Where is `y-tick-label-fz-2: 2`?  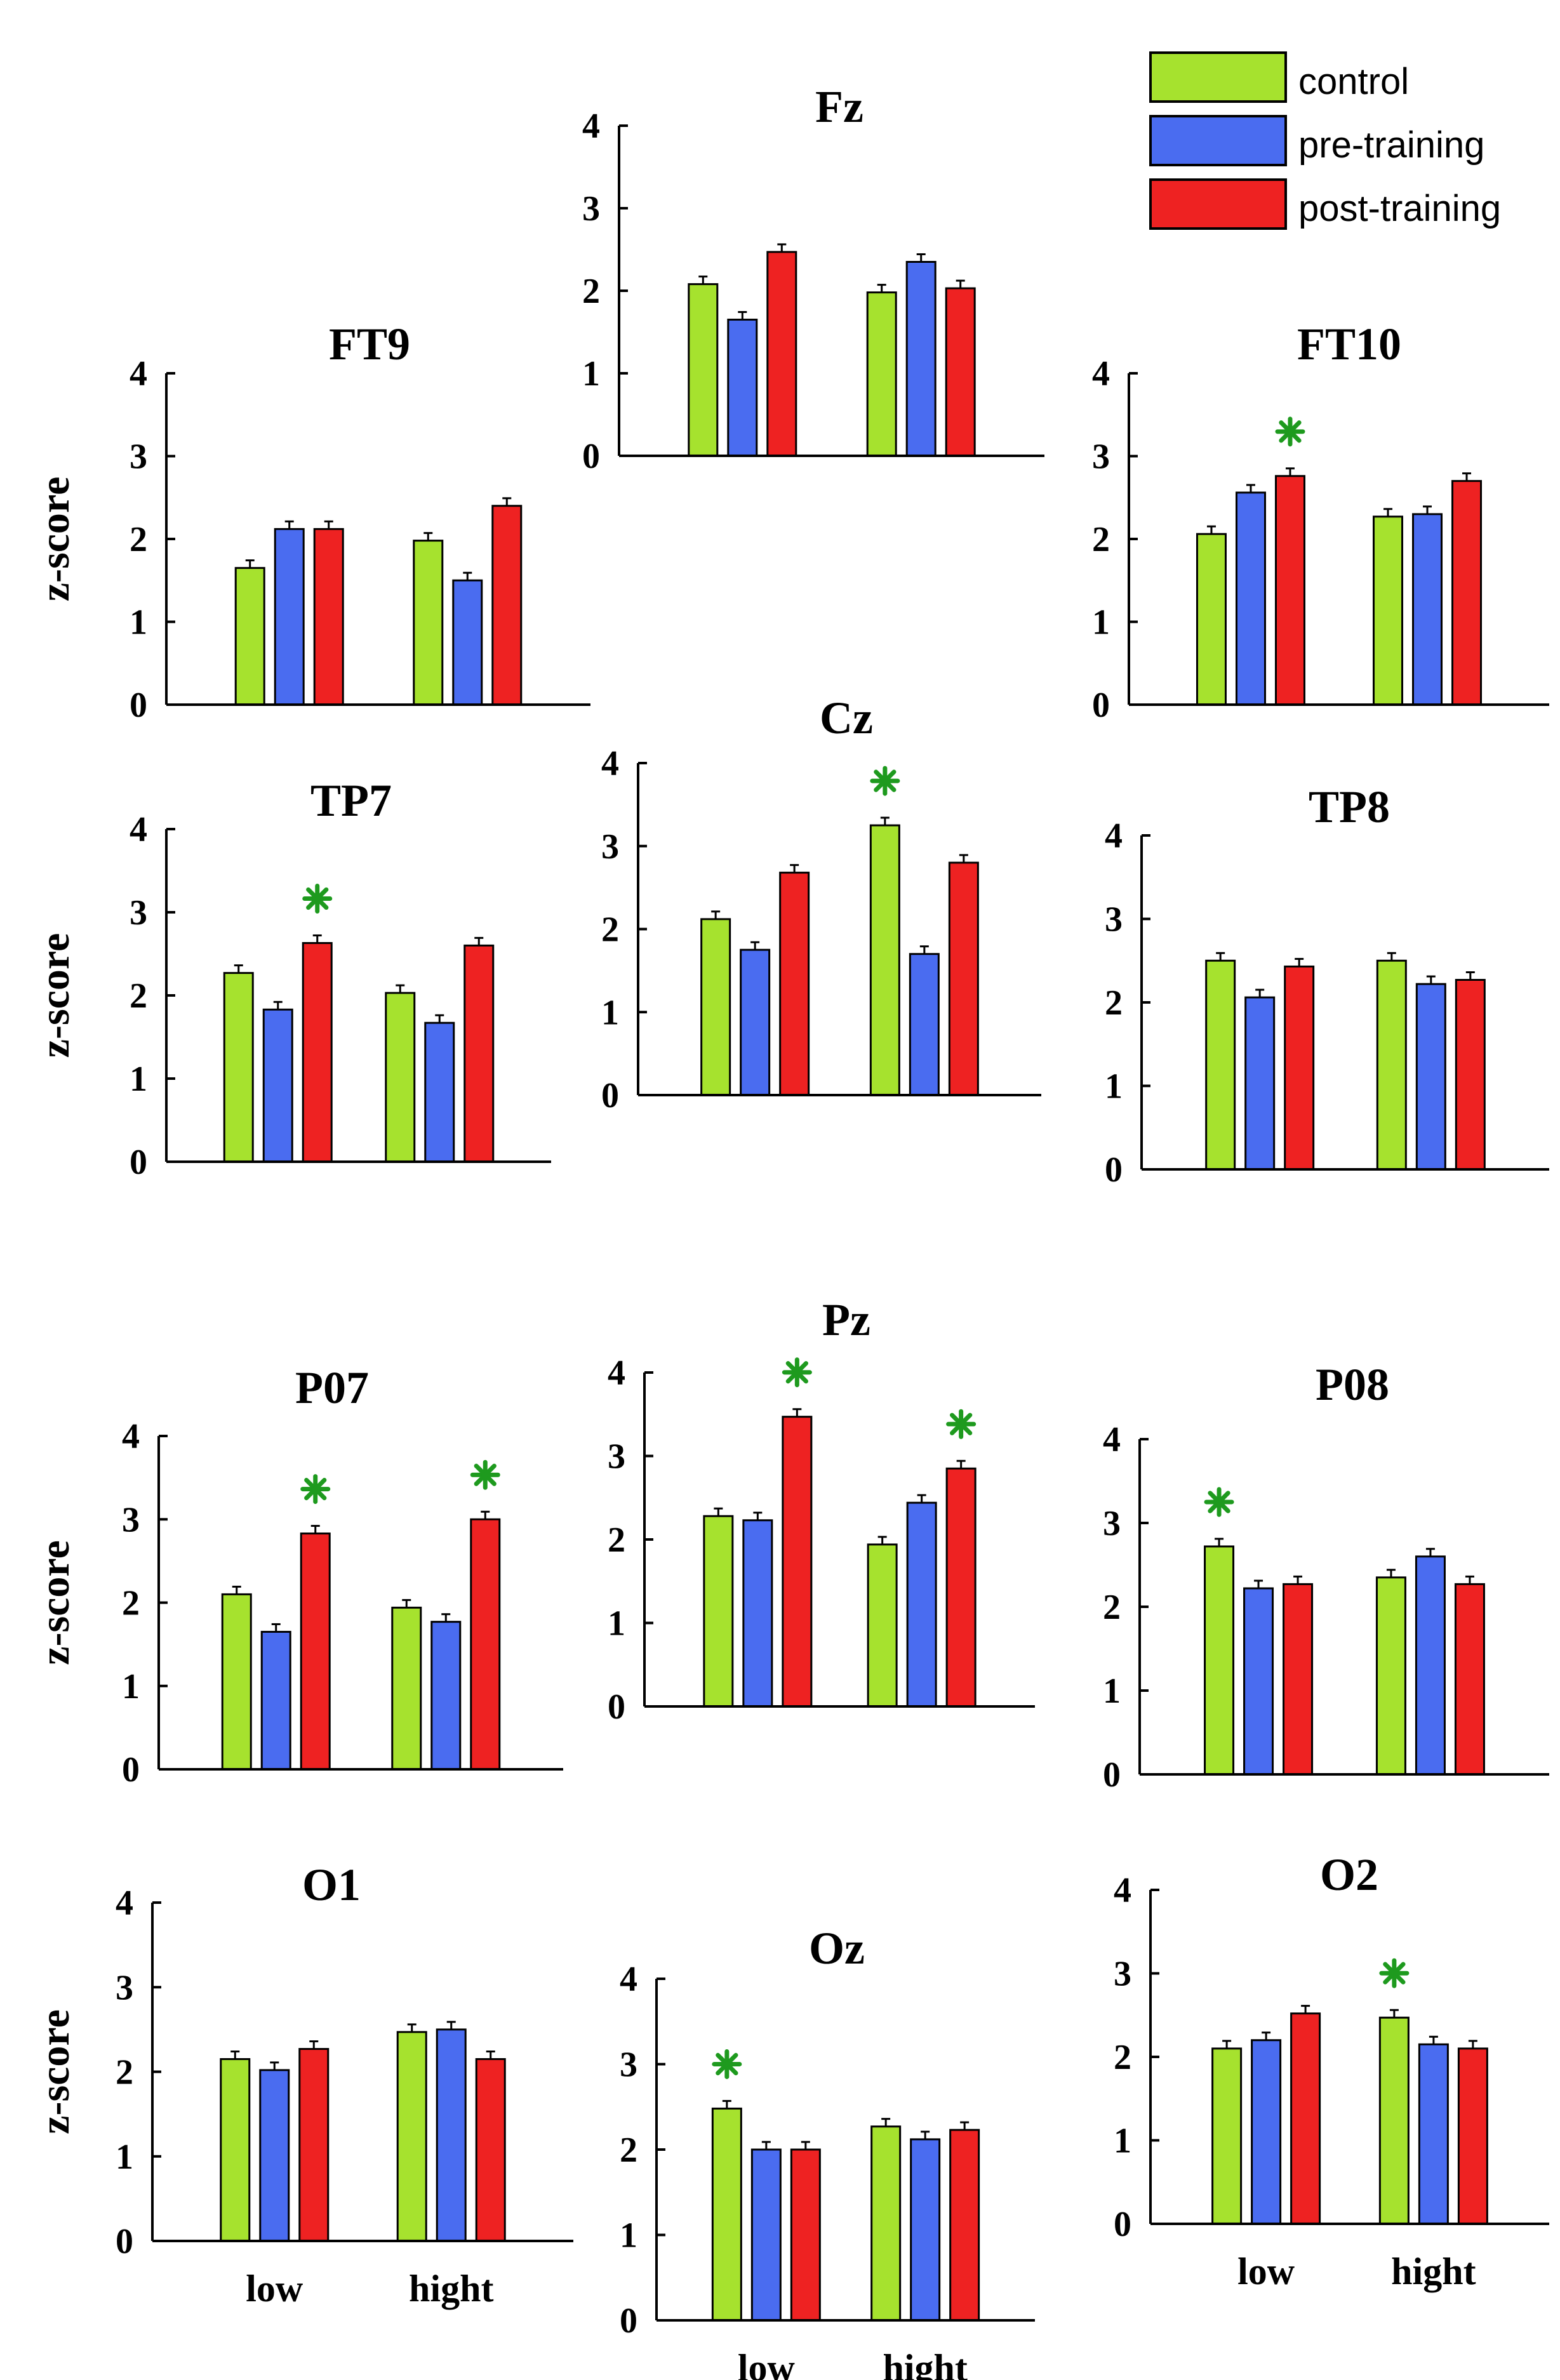
y-tick-label-fz-2: 2 is located at coordinates (591, 291).